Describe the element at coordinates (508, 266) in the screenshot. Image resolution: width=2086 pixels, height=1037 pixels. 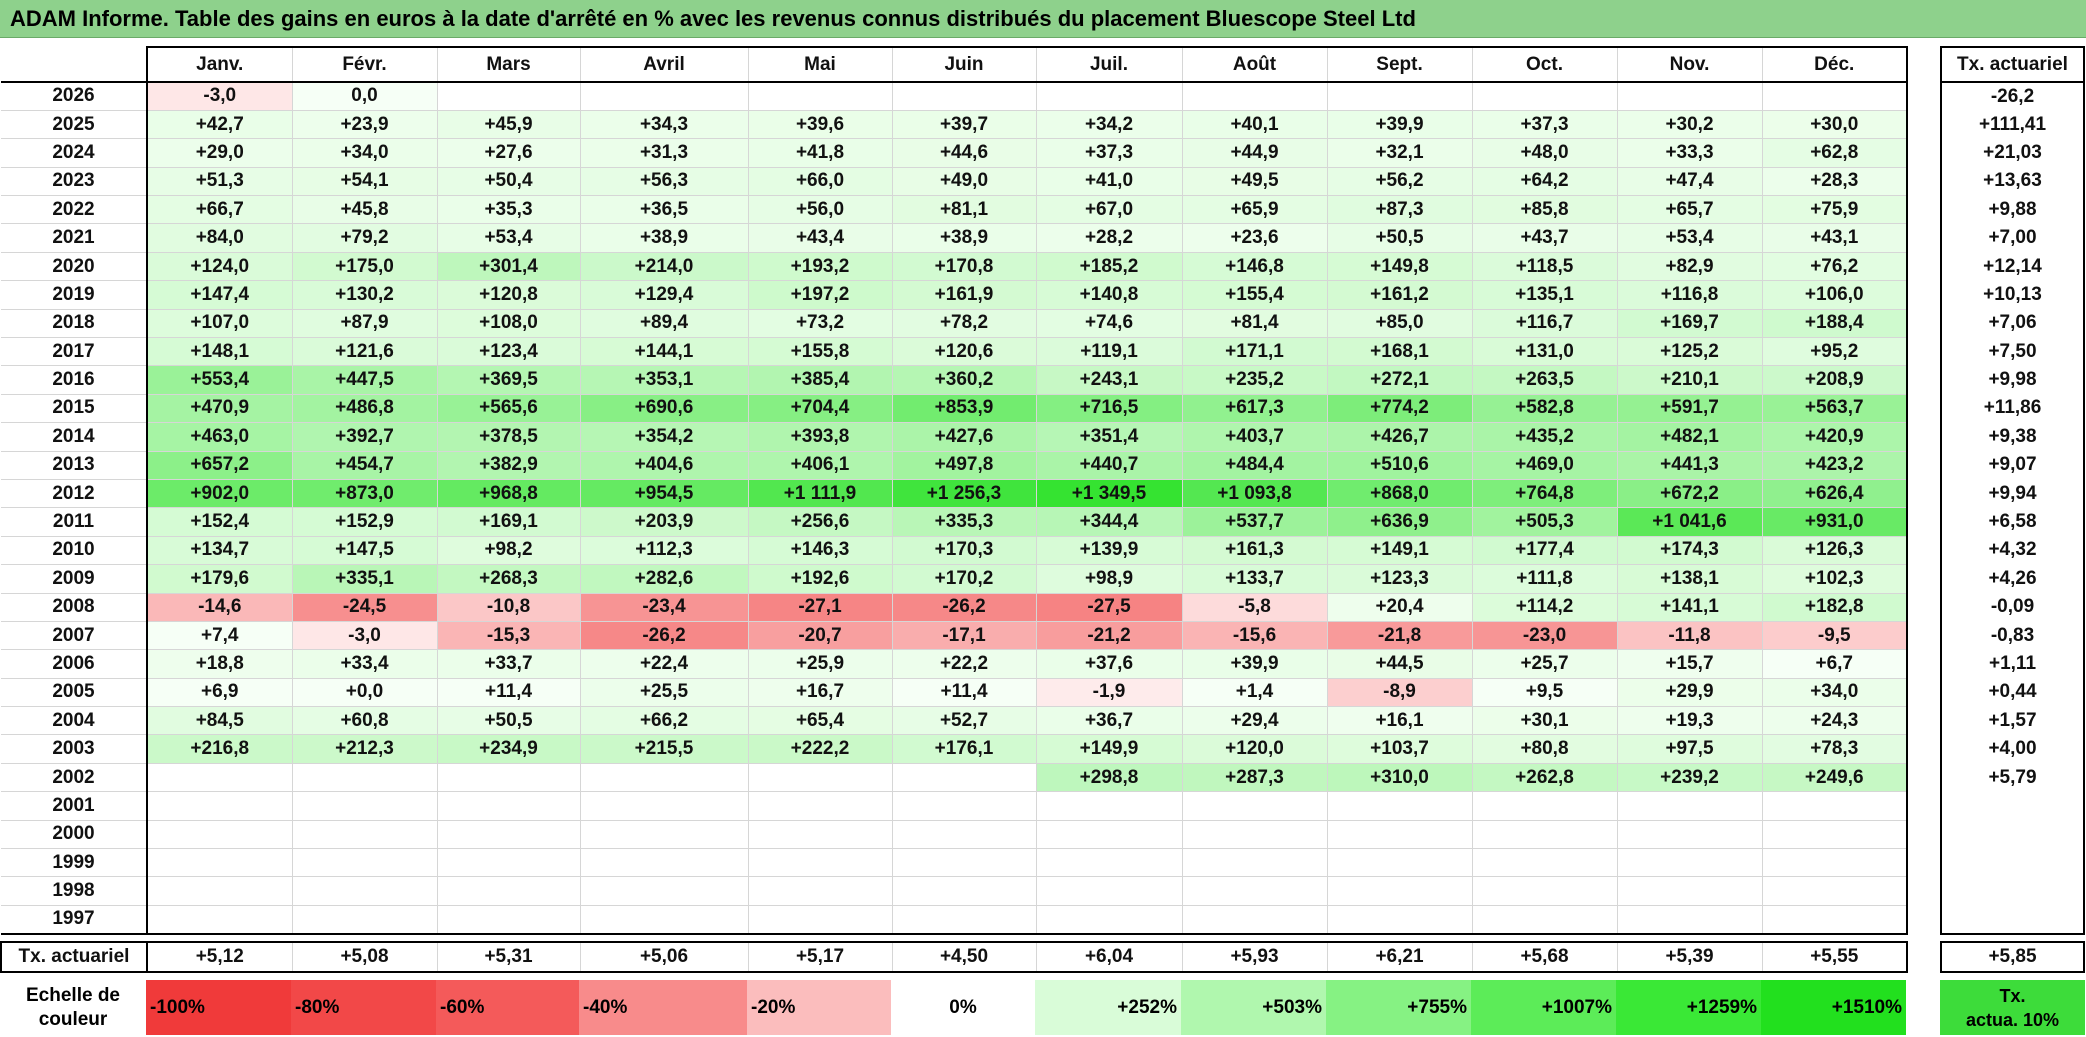
I see `gain-cell: +301,4` at that location.